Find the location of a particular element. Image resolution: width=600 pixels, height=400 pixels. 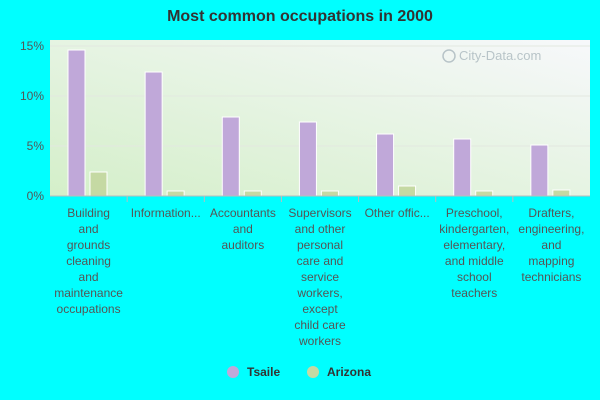

category-label: teachers is located at coordinates (474, 293).